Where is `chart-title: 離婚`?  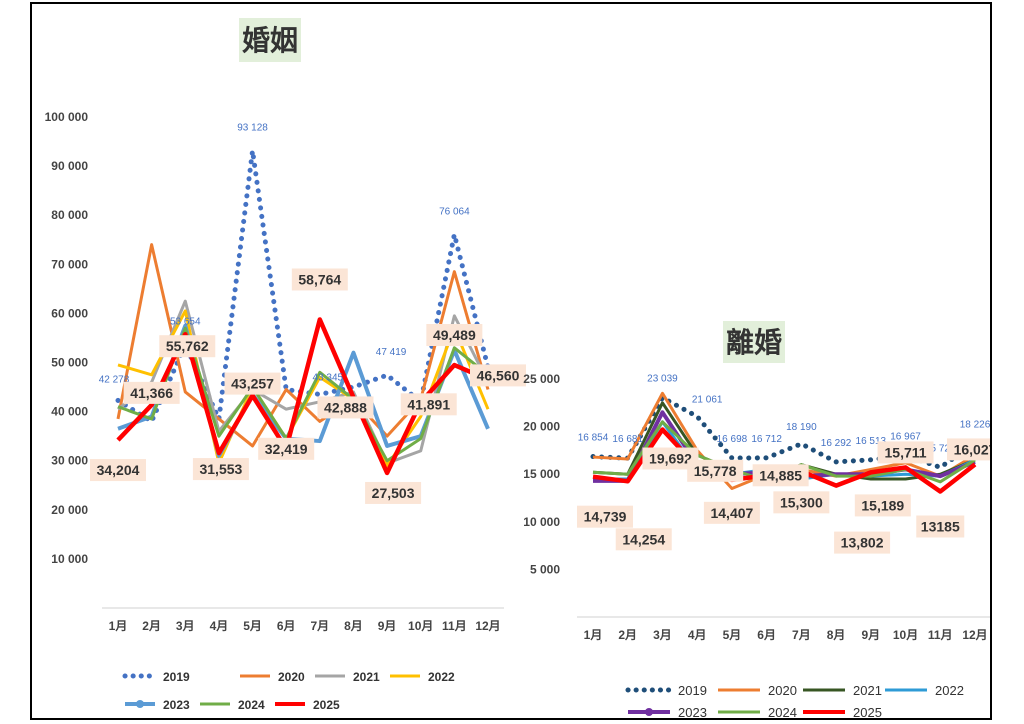
chart-title: 離婚 is located at coordinates (754, 342).